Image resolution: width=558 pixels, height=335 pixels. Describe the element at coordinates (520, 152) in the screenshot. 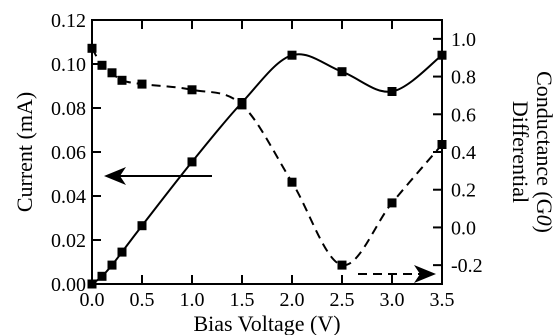

I see `y-right-axis-title-line1: Differential` at that location.